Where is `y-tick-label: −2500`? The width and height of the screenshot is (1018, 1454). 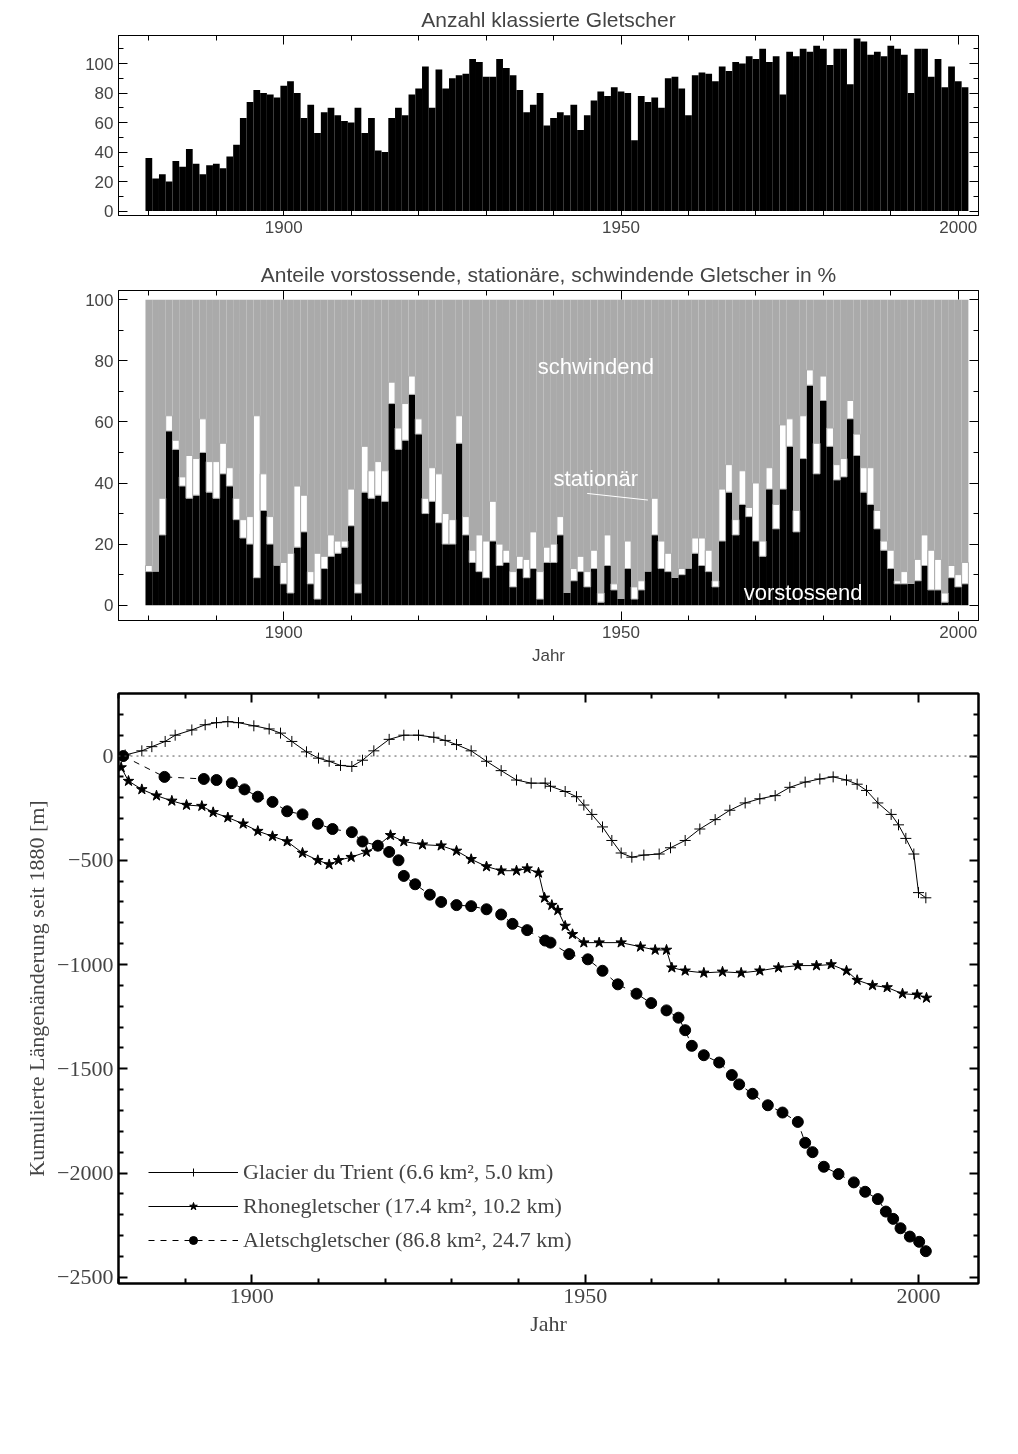 y-tick-label: −2500 is located at coordinates (85, 1277).